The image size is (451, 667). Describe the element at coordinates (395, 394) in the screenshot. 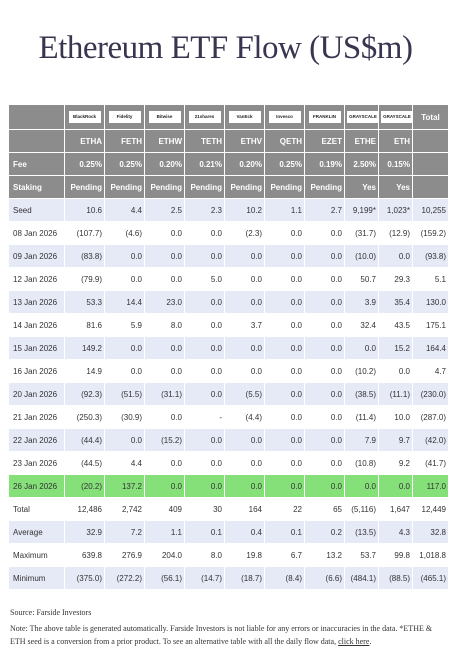

I see `value-cell: (11.1)` at that location.